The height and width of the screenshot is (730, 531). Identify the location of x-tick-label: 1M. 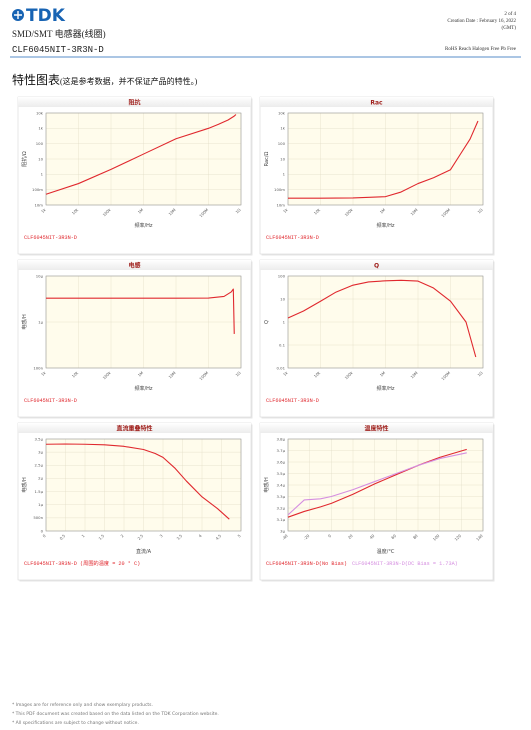
(383, 211).